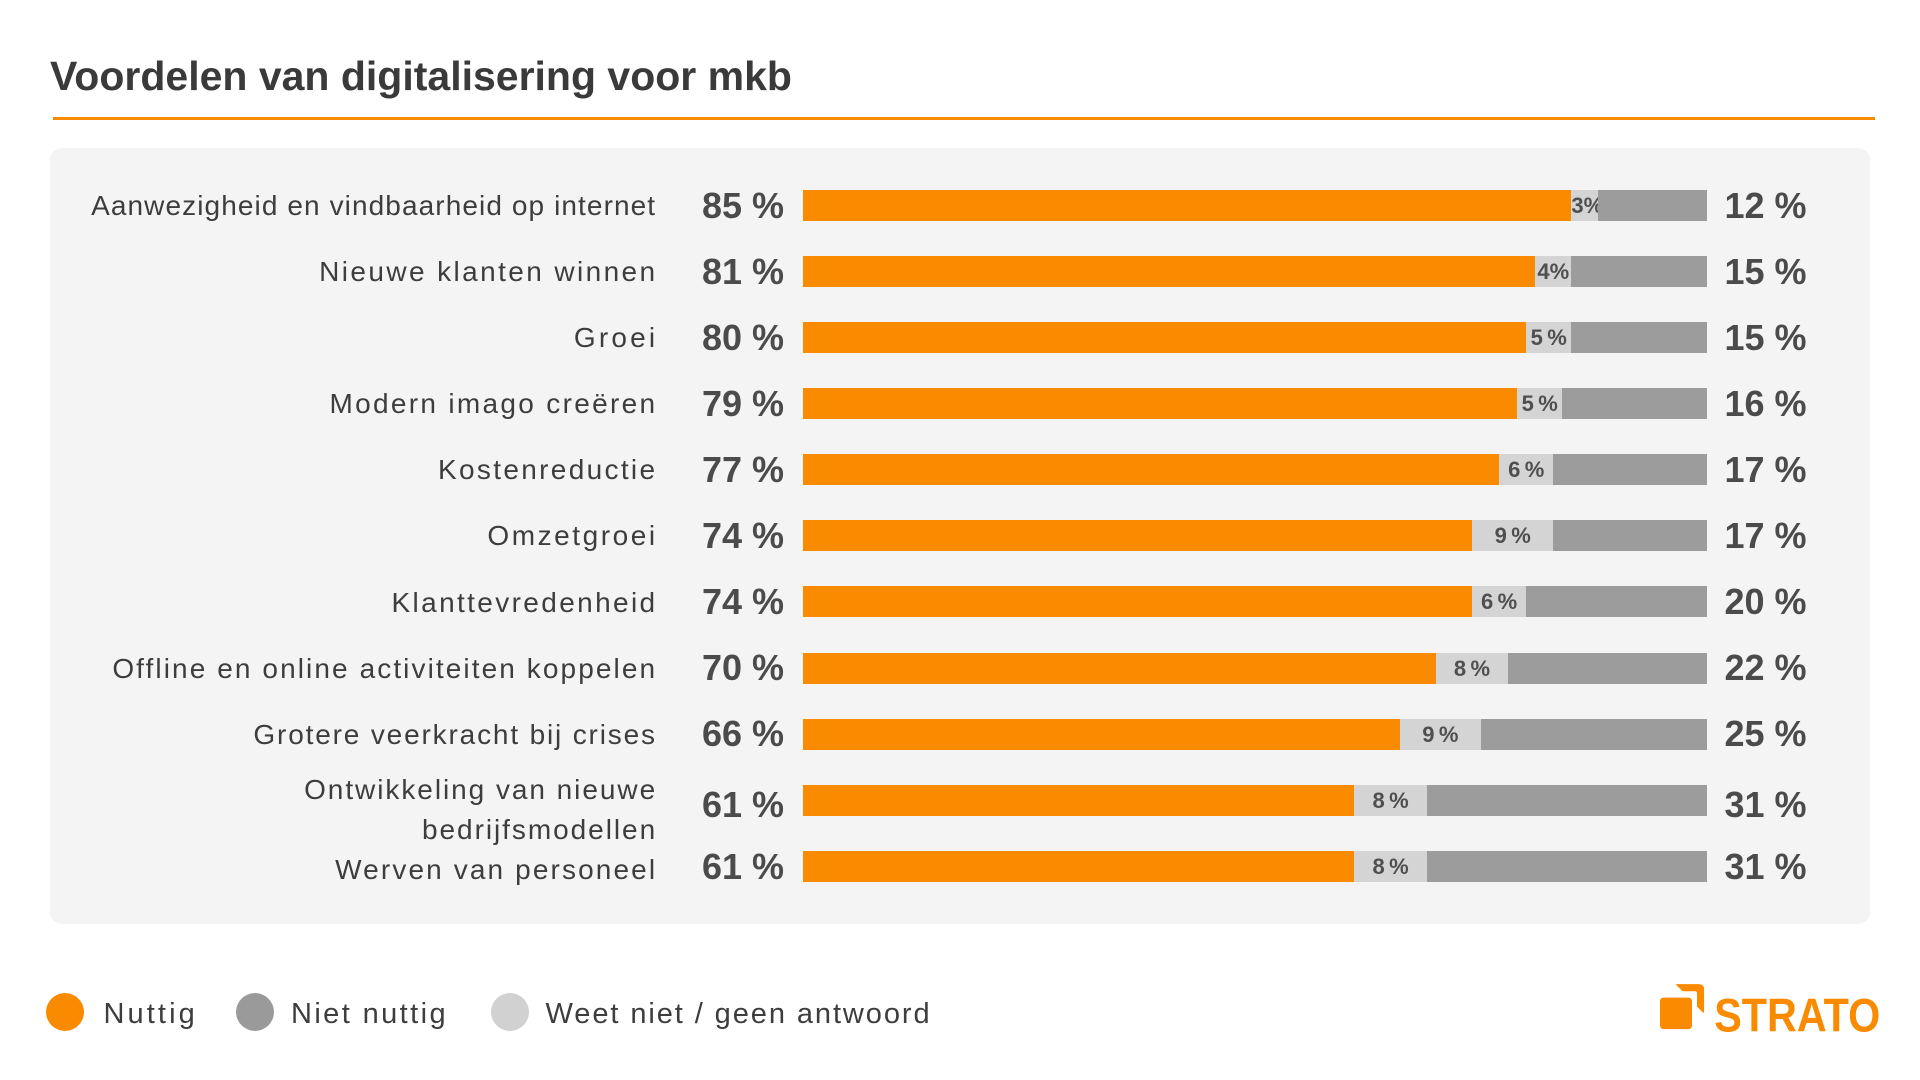 The width and height of the screenshot is (1920, 1080). What do you see at coordinates (1797, 1012) in the screenshot?
I see `svg-text: STRATO` at bounding box center [1797, 1012].